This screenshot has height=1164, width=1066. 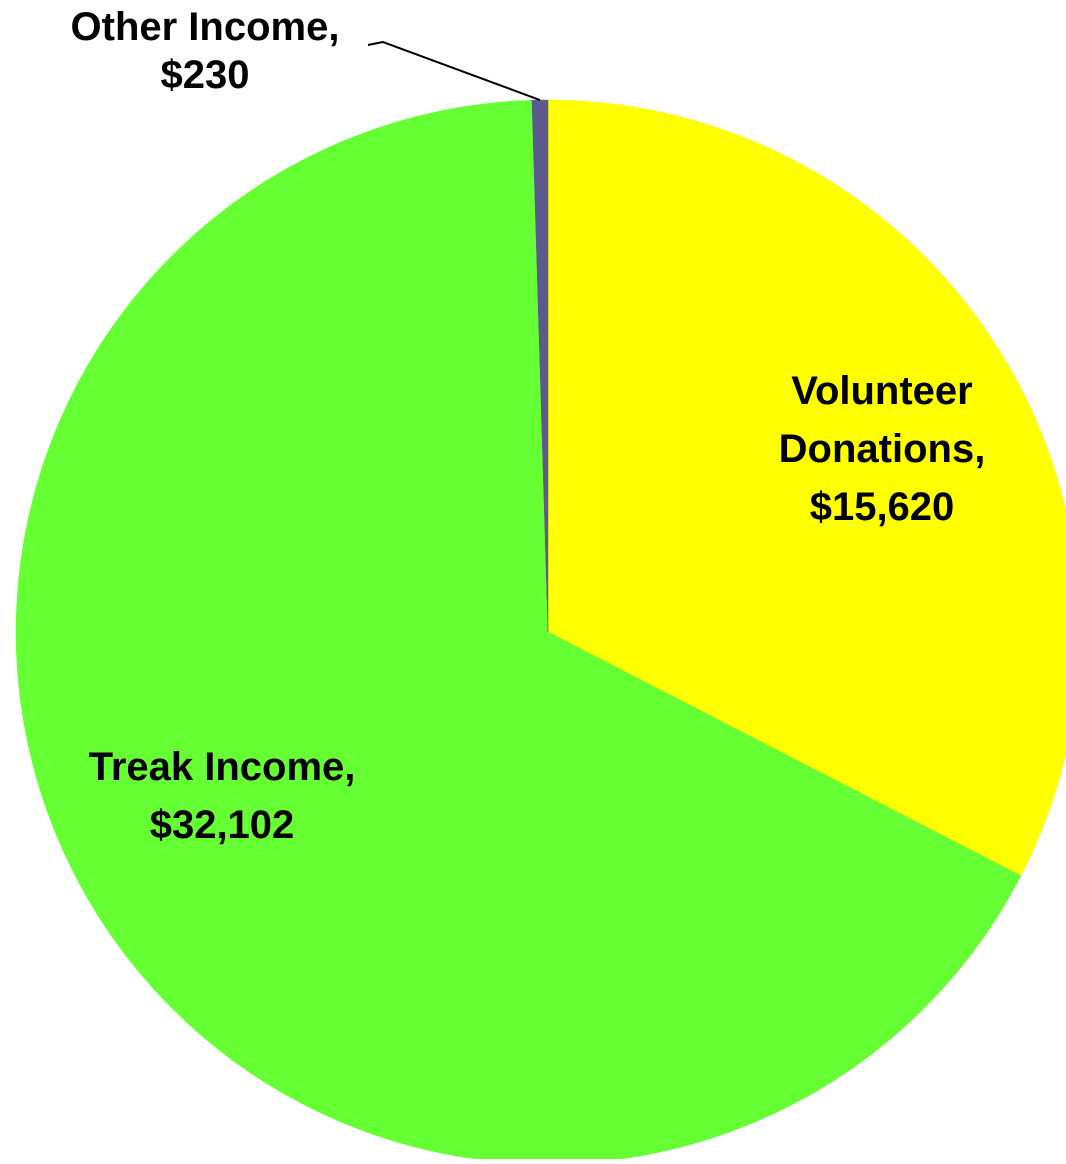 I want to click on slice-label-other-income: Other Income, $230, so click(x=205, y=51).